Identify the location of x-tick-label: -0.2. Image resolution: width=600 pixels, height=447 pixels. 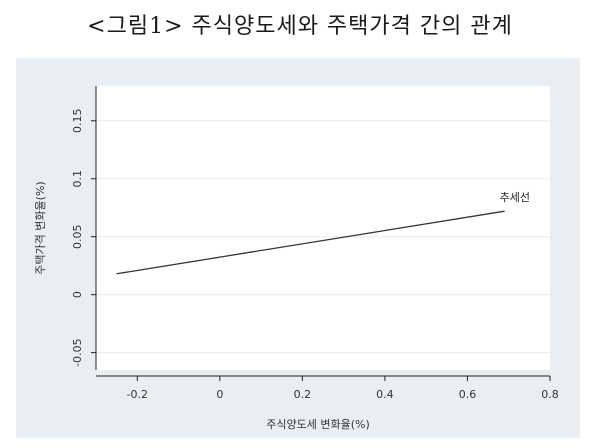
(137, 394).